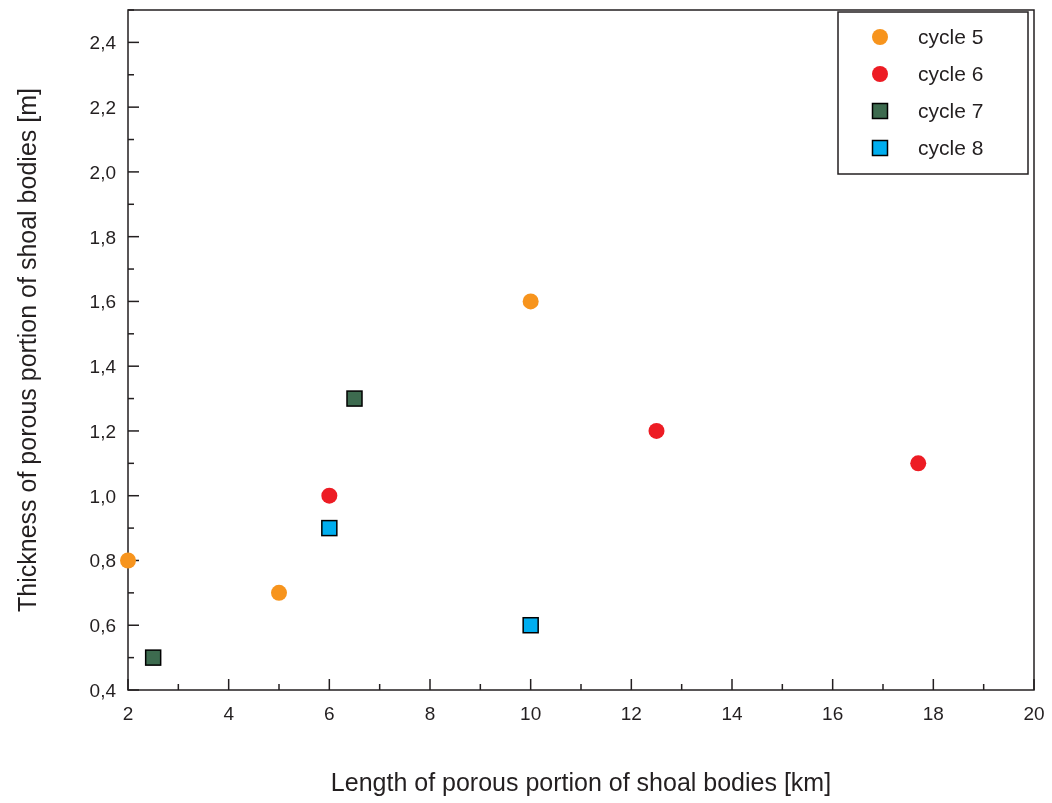  Describe the element at coordinates (430, 713) in the screenshot. I see `x-tick-label: 8` at that location.